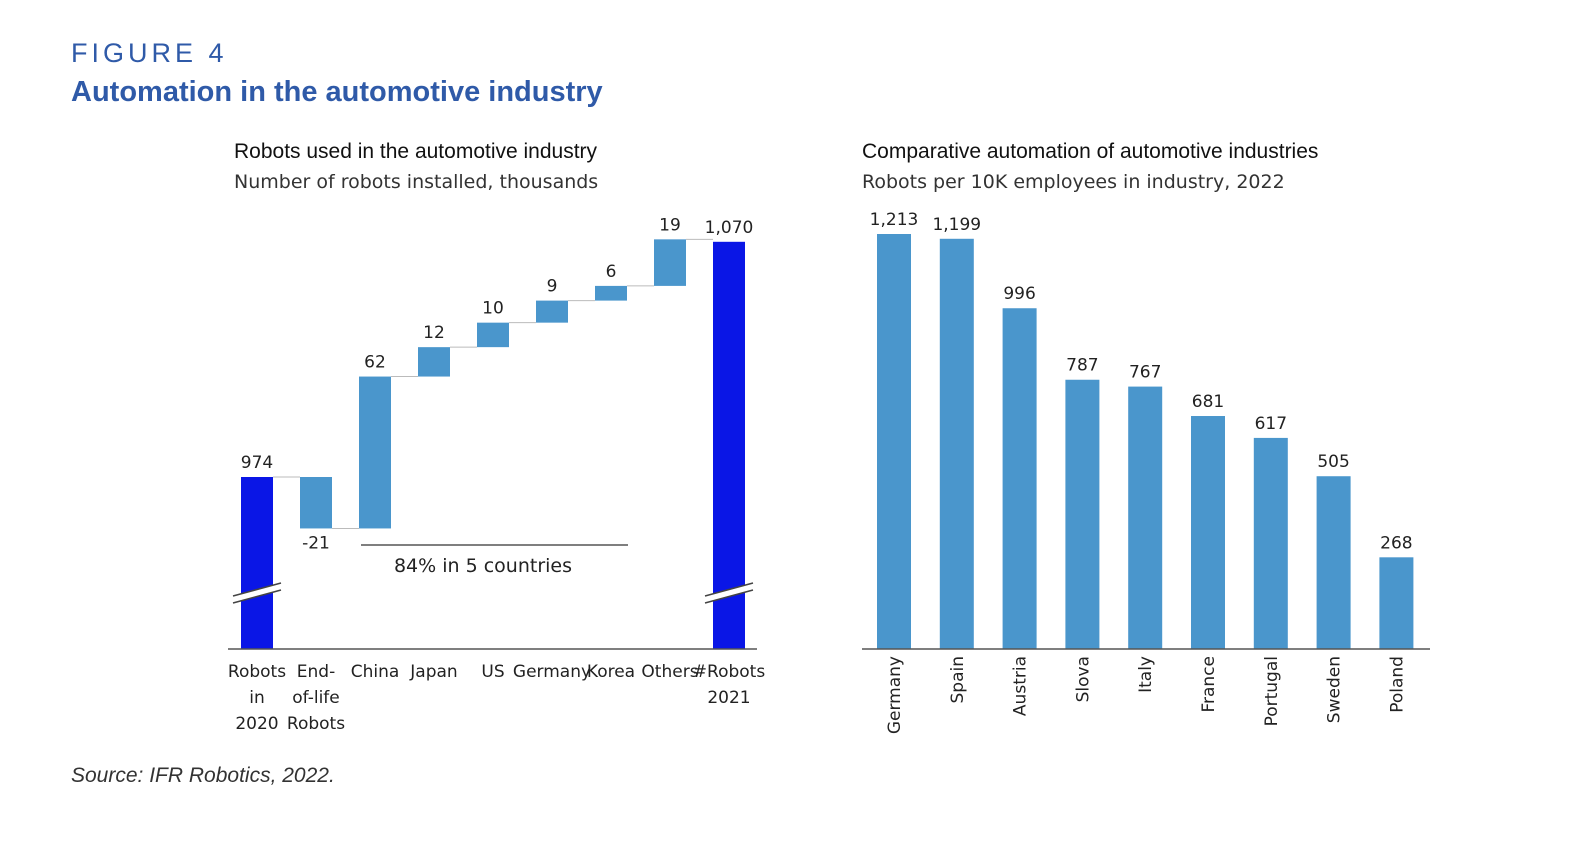 Image resolution: width=1580 pixels, height=848 pixels. What do you see at coordinates (729, 228) in the screenshot?
I see `waterfall-value-label-8: 1,070` at bounding box center [729, 228].